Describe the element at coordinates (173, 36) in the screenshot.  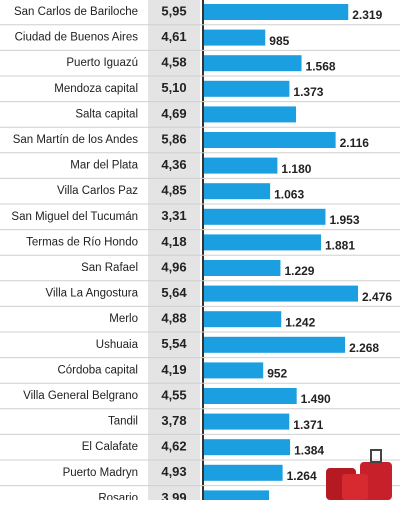
I see `score: 4,61` at that location.